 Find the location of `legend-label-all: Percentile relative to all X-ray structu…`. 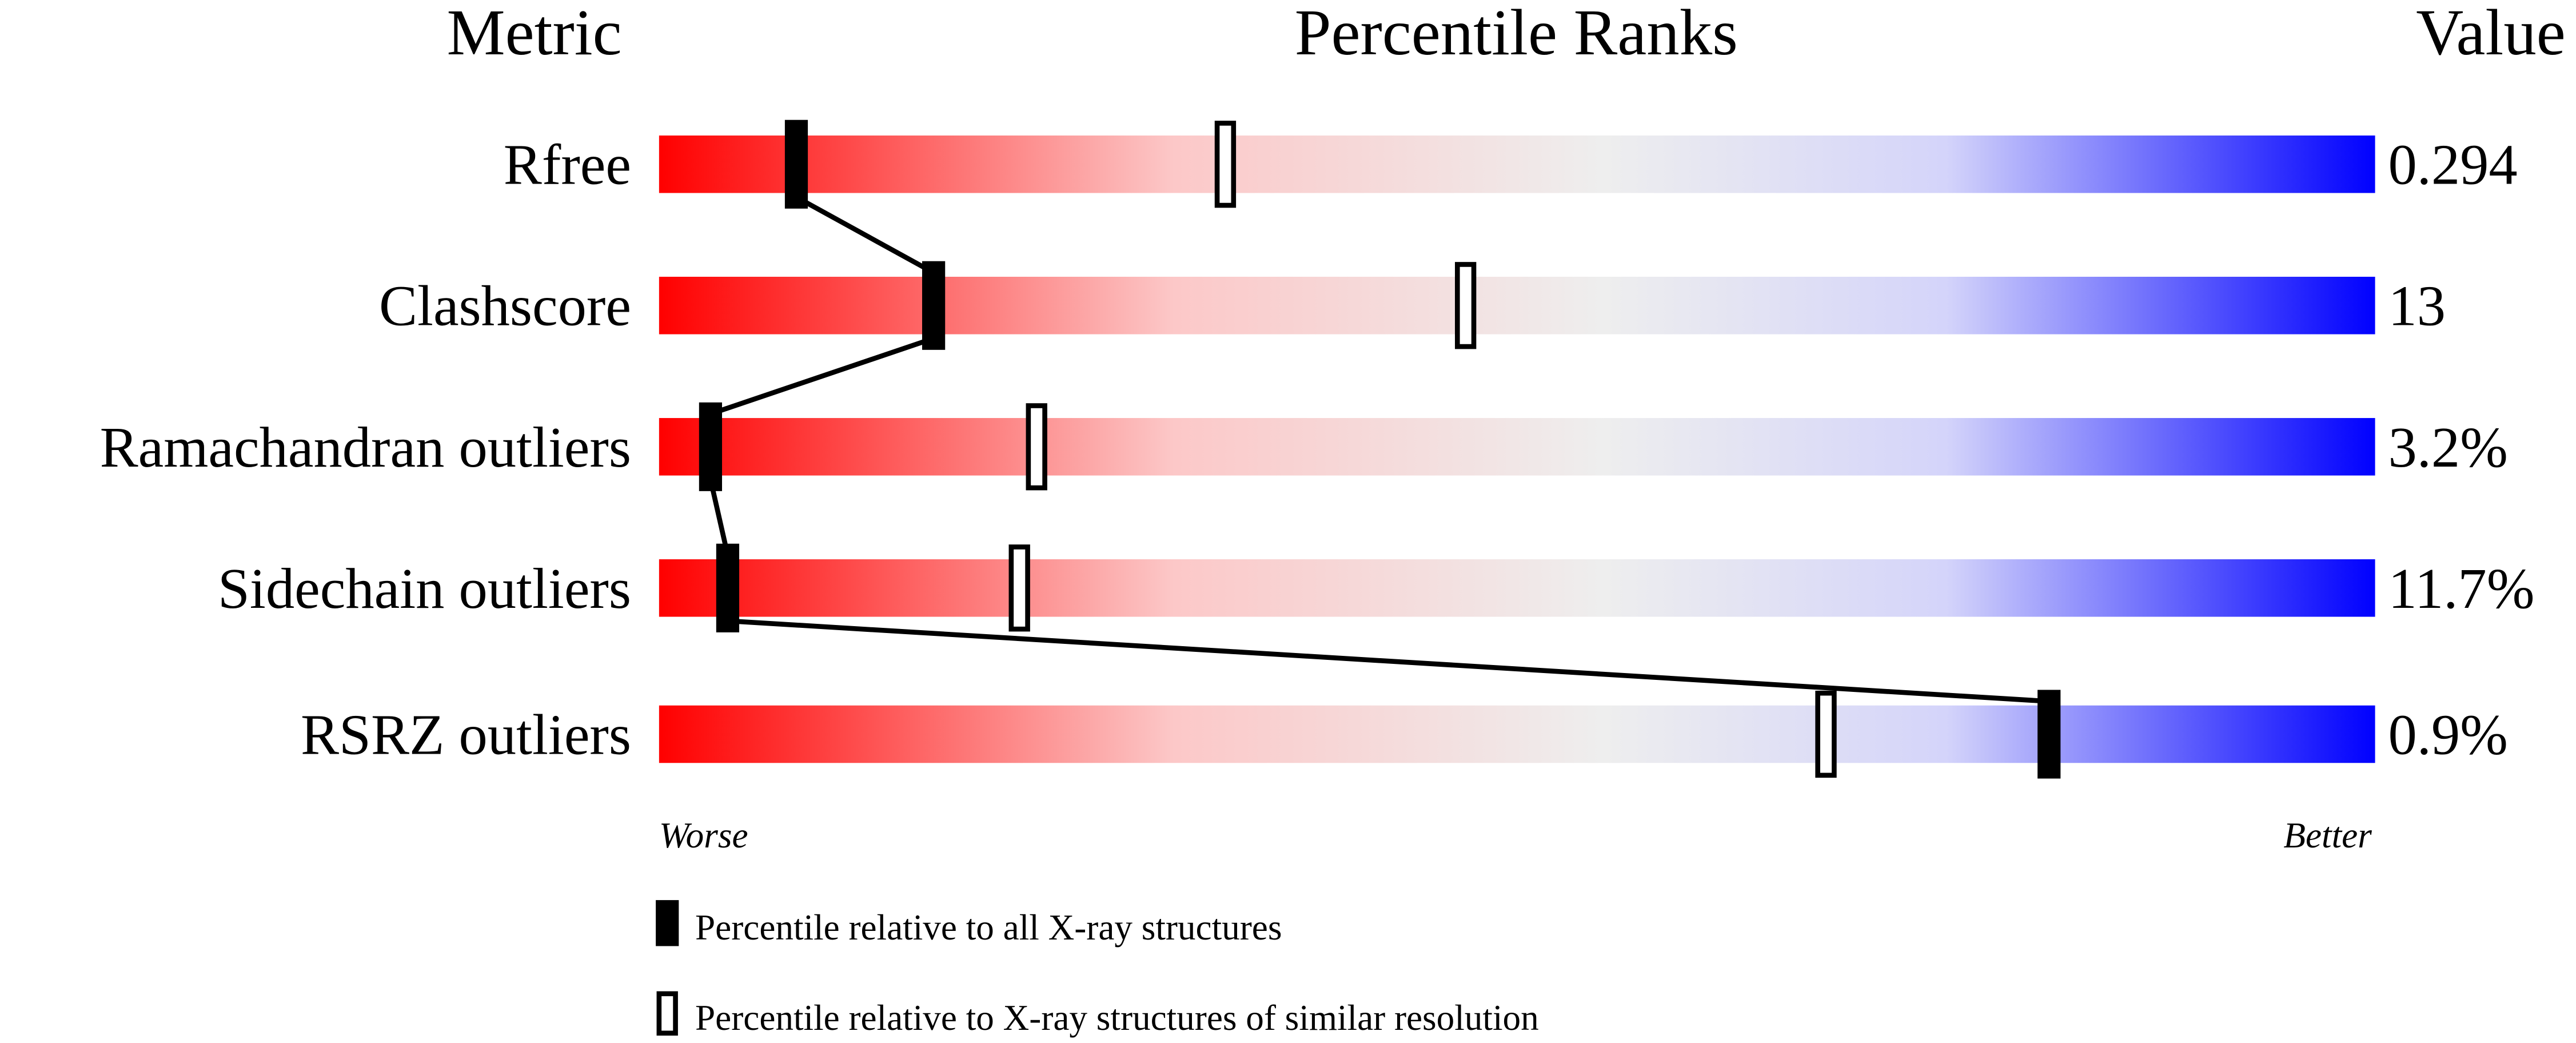

legend-label-all: Percentile relative to all X-ray structu… is located at coordinates (988, 927).